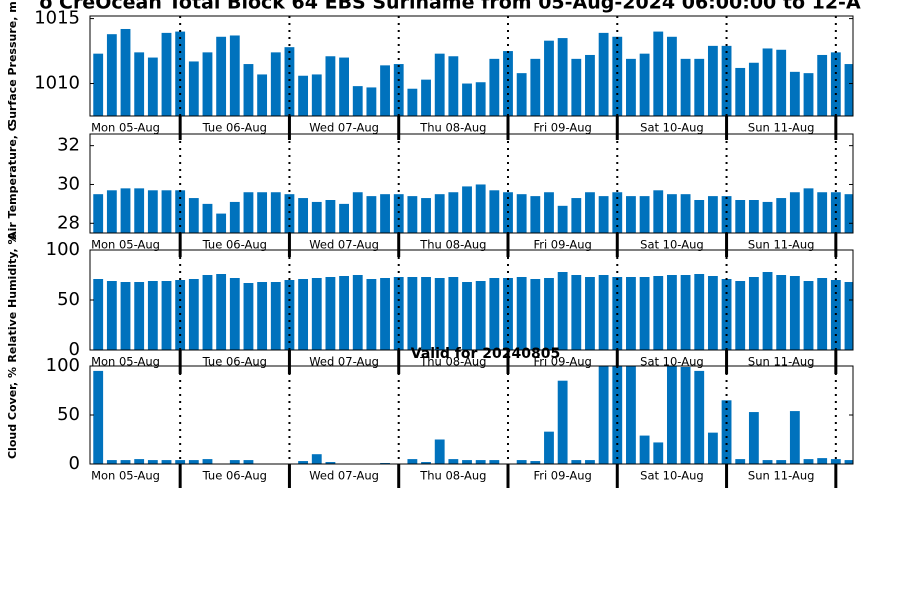  Describe the element at coordinates (68, 299) in the screenshot. I see `y-tick-label: 50` at that location.